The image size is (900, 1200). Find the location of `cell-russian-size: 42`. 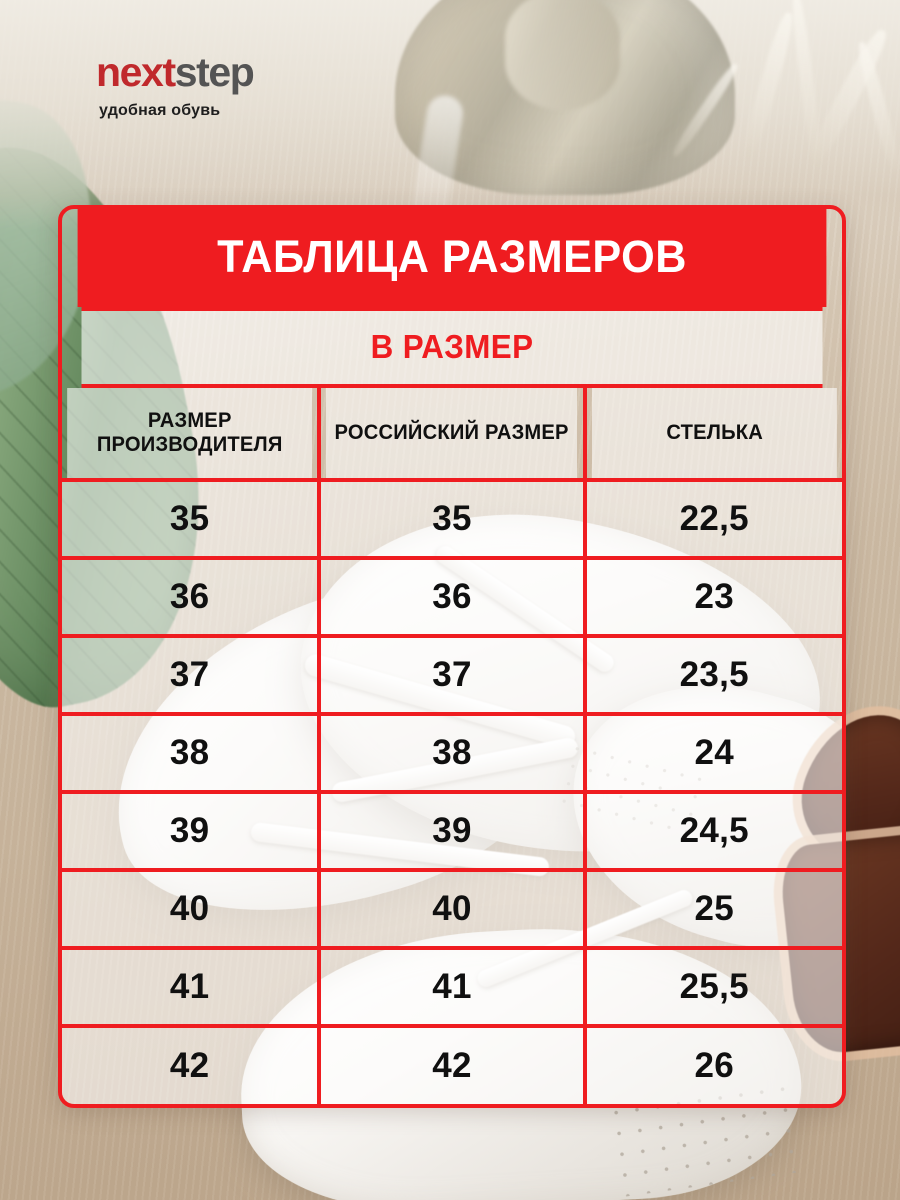

cell-russian-size: 42 is located at coordinates (453, 1065).